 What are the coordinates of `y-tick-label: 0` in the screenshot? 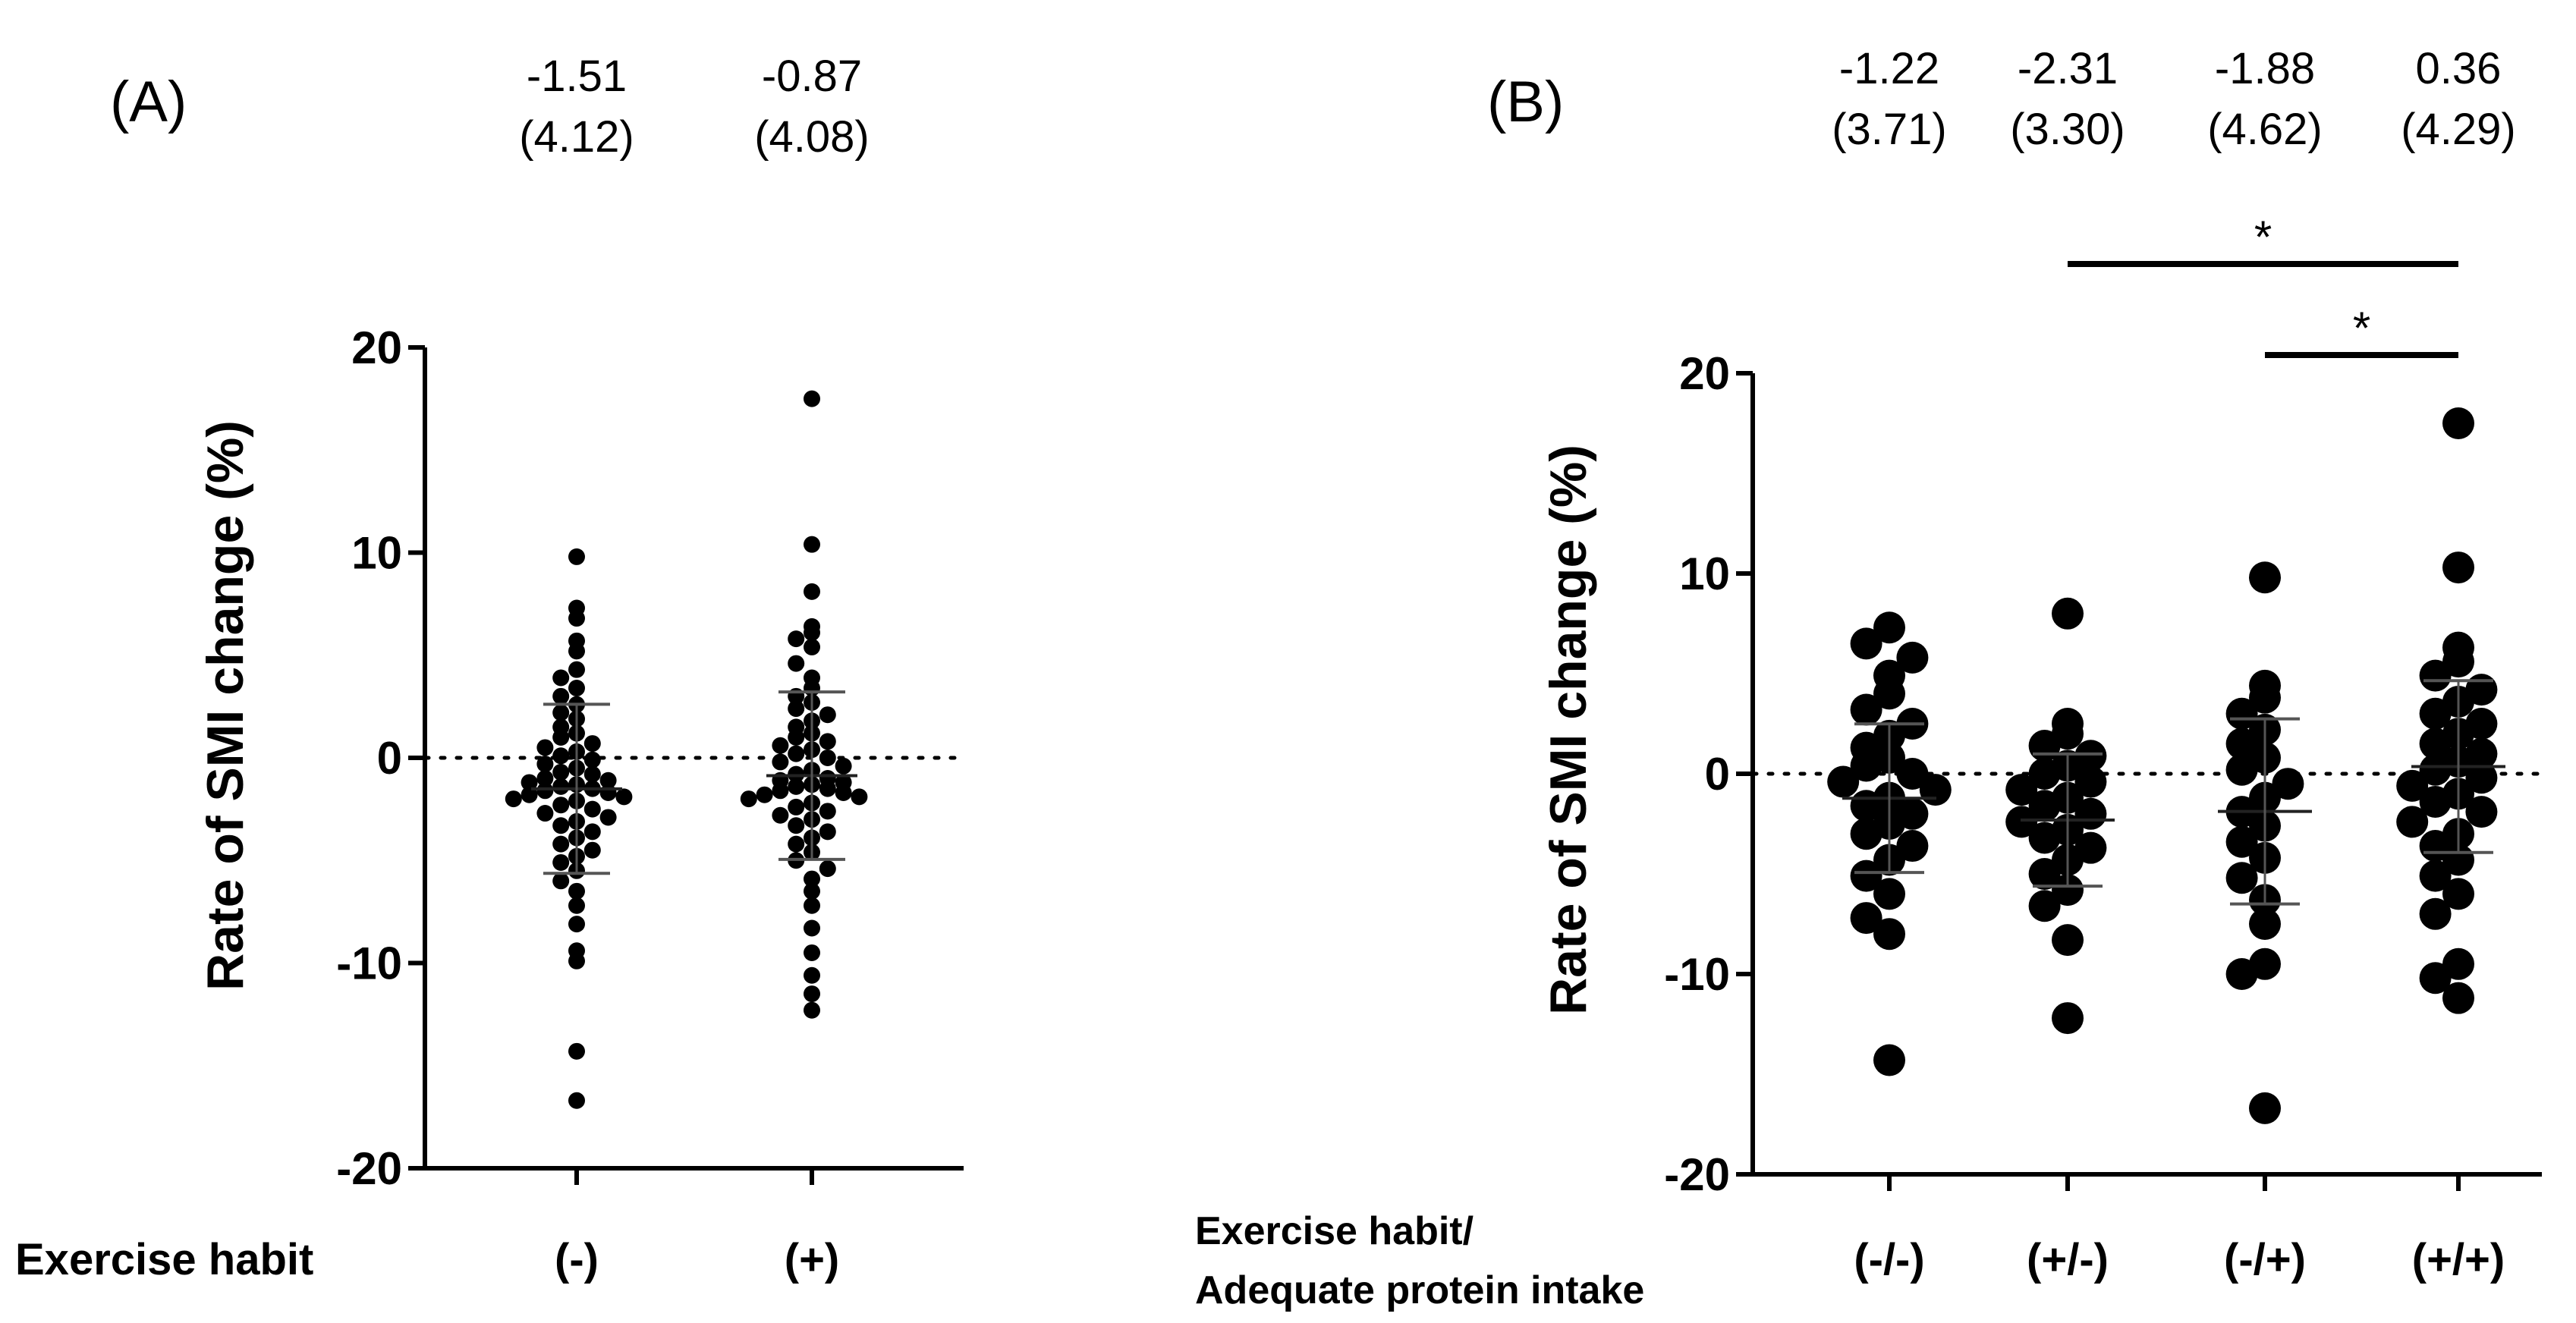 It's located at (1717, 774).